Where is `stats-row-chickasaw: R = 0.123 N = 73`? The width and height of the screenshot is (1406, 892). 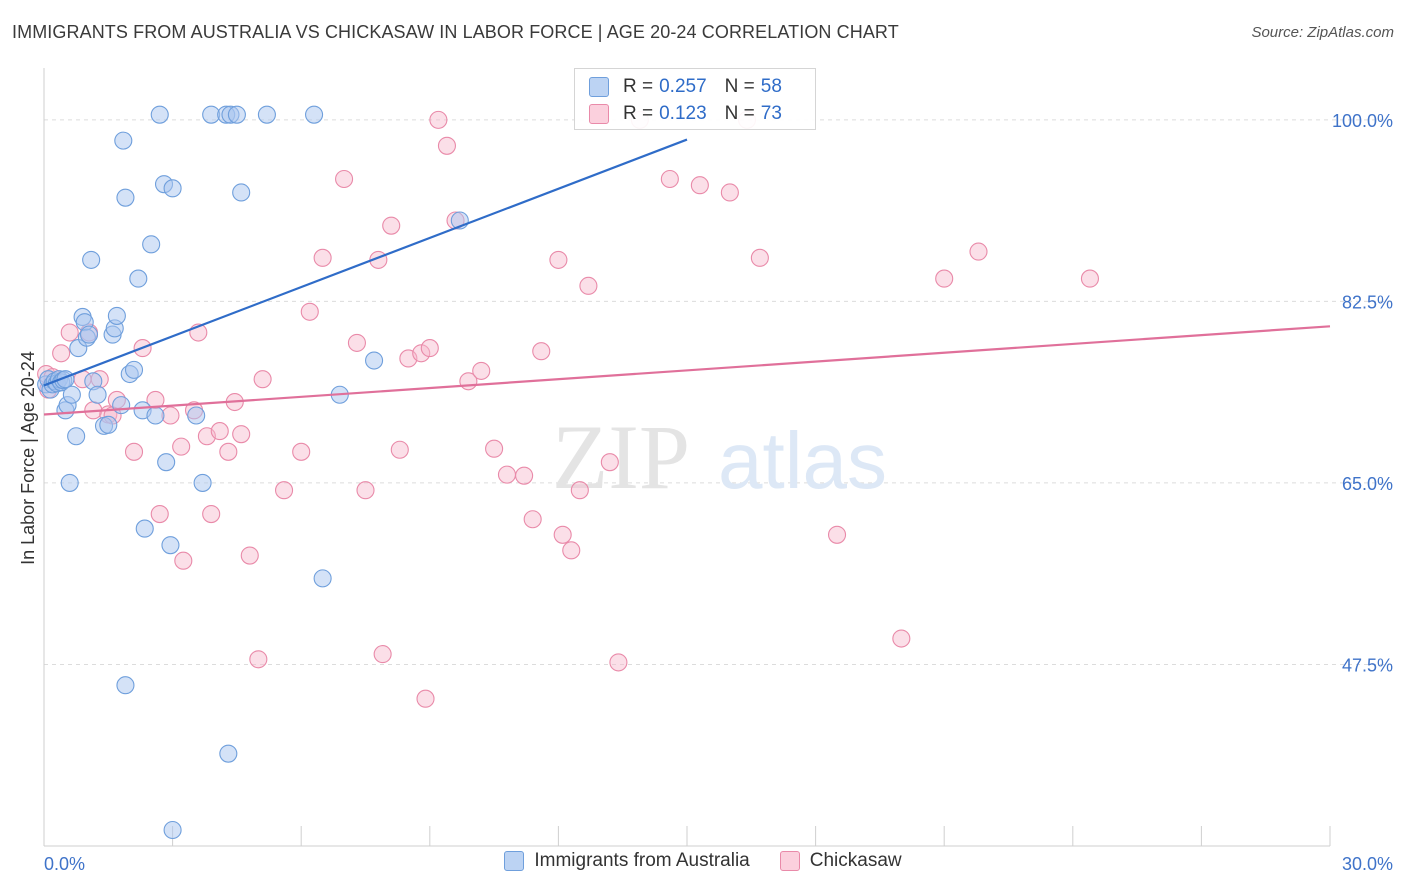
stats-row-chickasaw: R = 0.123 N = 73 is located at coordinates (685, 114).